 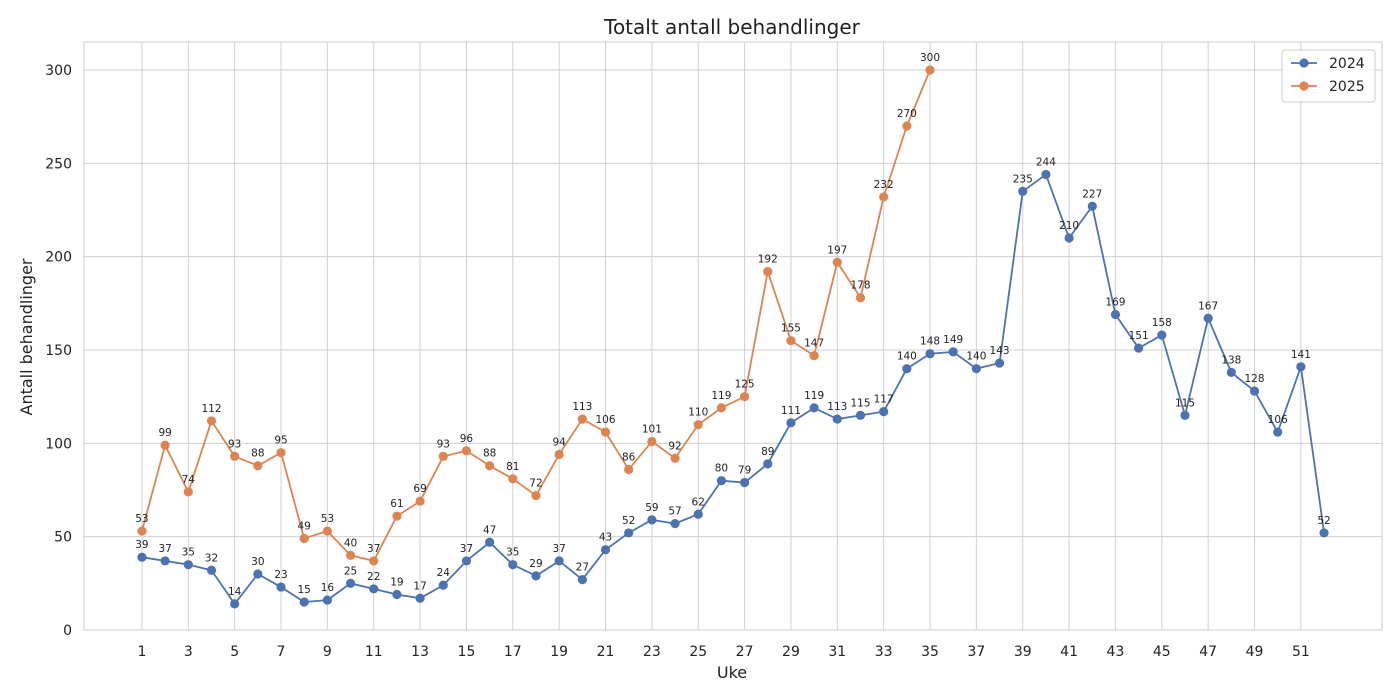 I want to click on data-label-2025: 112, so click(x=211, y=409).